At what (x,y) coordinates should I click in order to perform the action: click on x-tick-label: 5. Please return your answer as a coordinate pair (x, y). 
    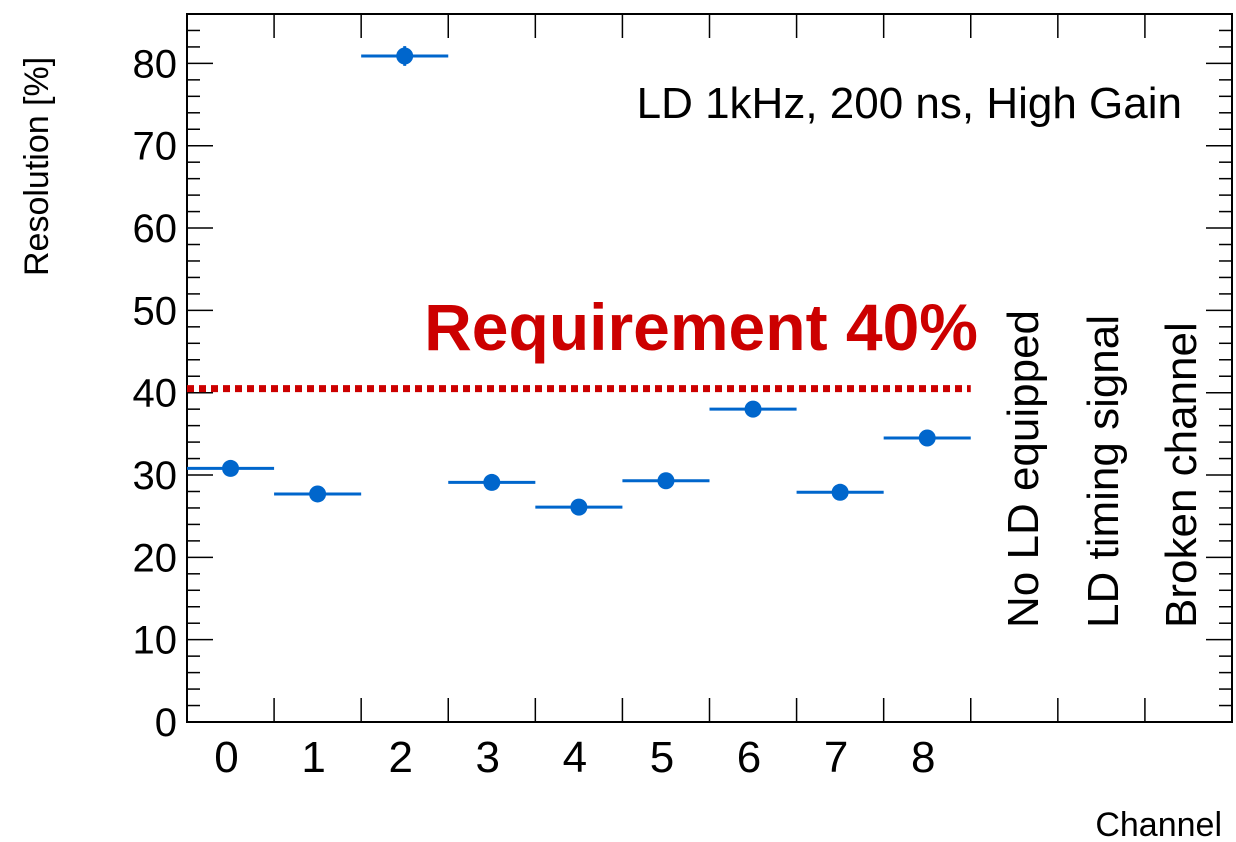
    Looking at the image, I should click on (662, 757).